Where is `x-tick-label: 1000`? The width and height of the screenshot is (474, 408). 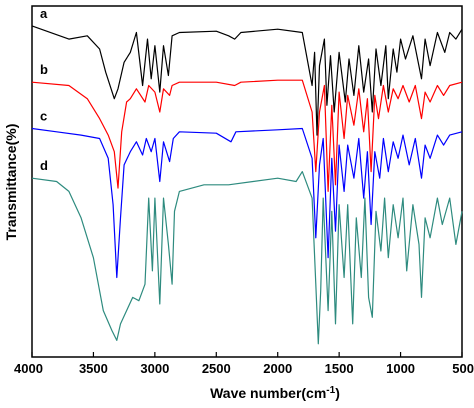 x-tick-label: 1000 is located at coordinates (400, 368).